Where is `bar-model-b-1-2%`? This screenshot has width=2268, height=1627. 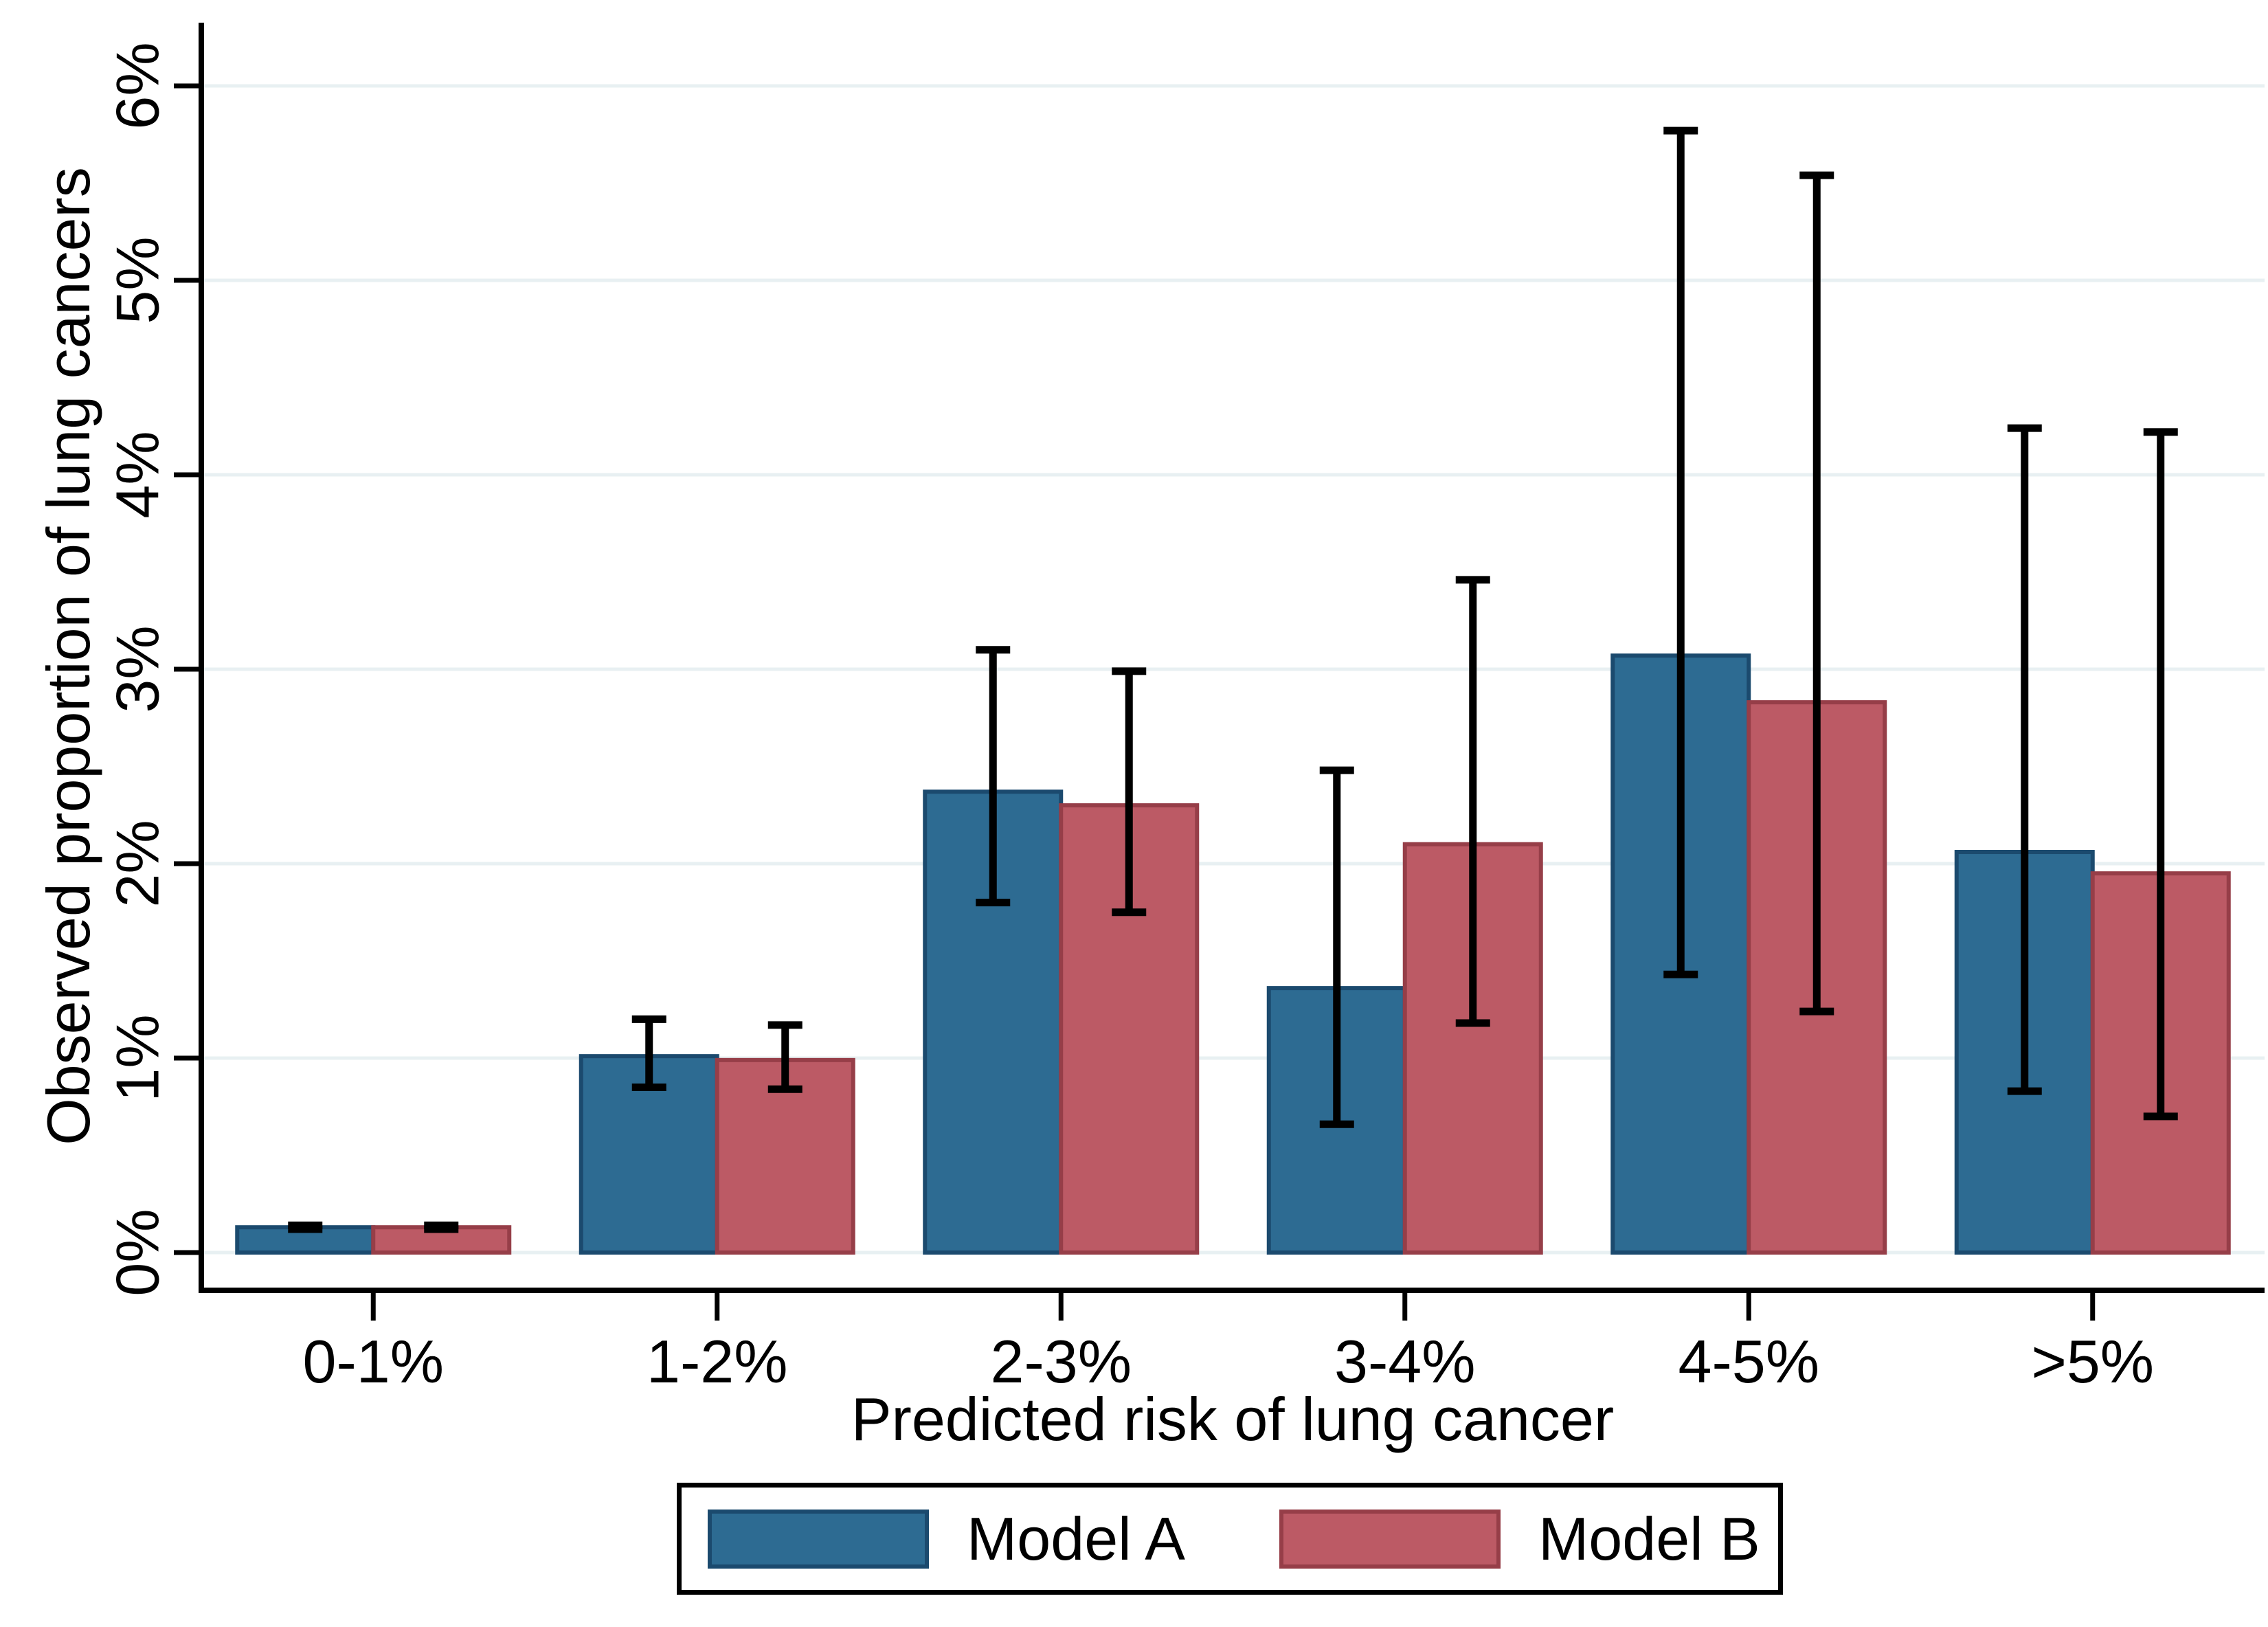
bar-model-b-1-2% is located at coordinates (785, 1156).